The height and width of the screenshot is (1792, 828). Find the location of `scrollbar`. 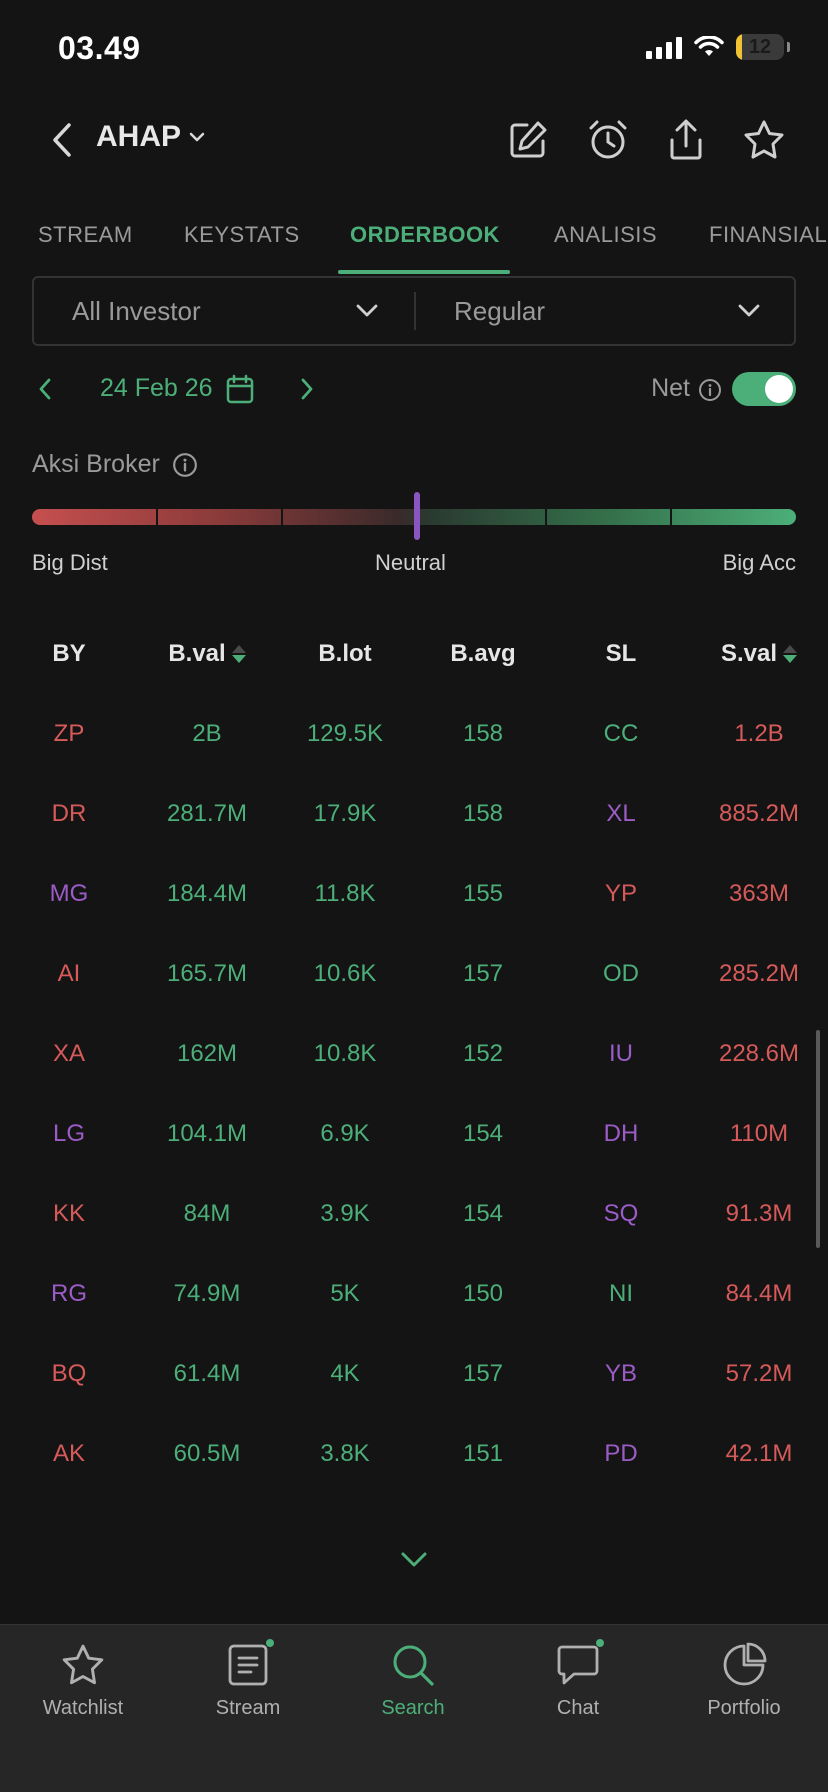

scrollbar is located at coordinates (818, 1139).